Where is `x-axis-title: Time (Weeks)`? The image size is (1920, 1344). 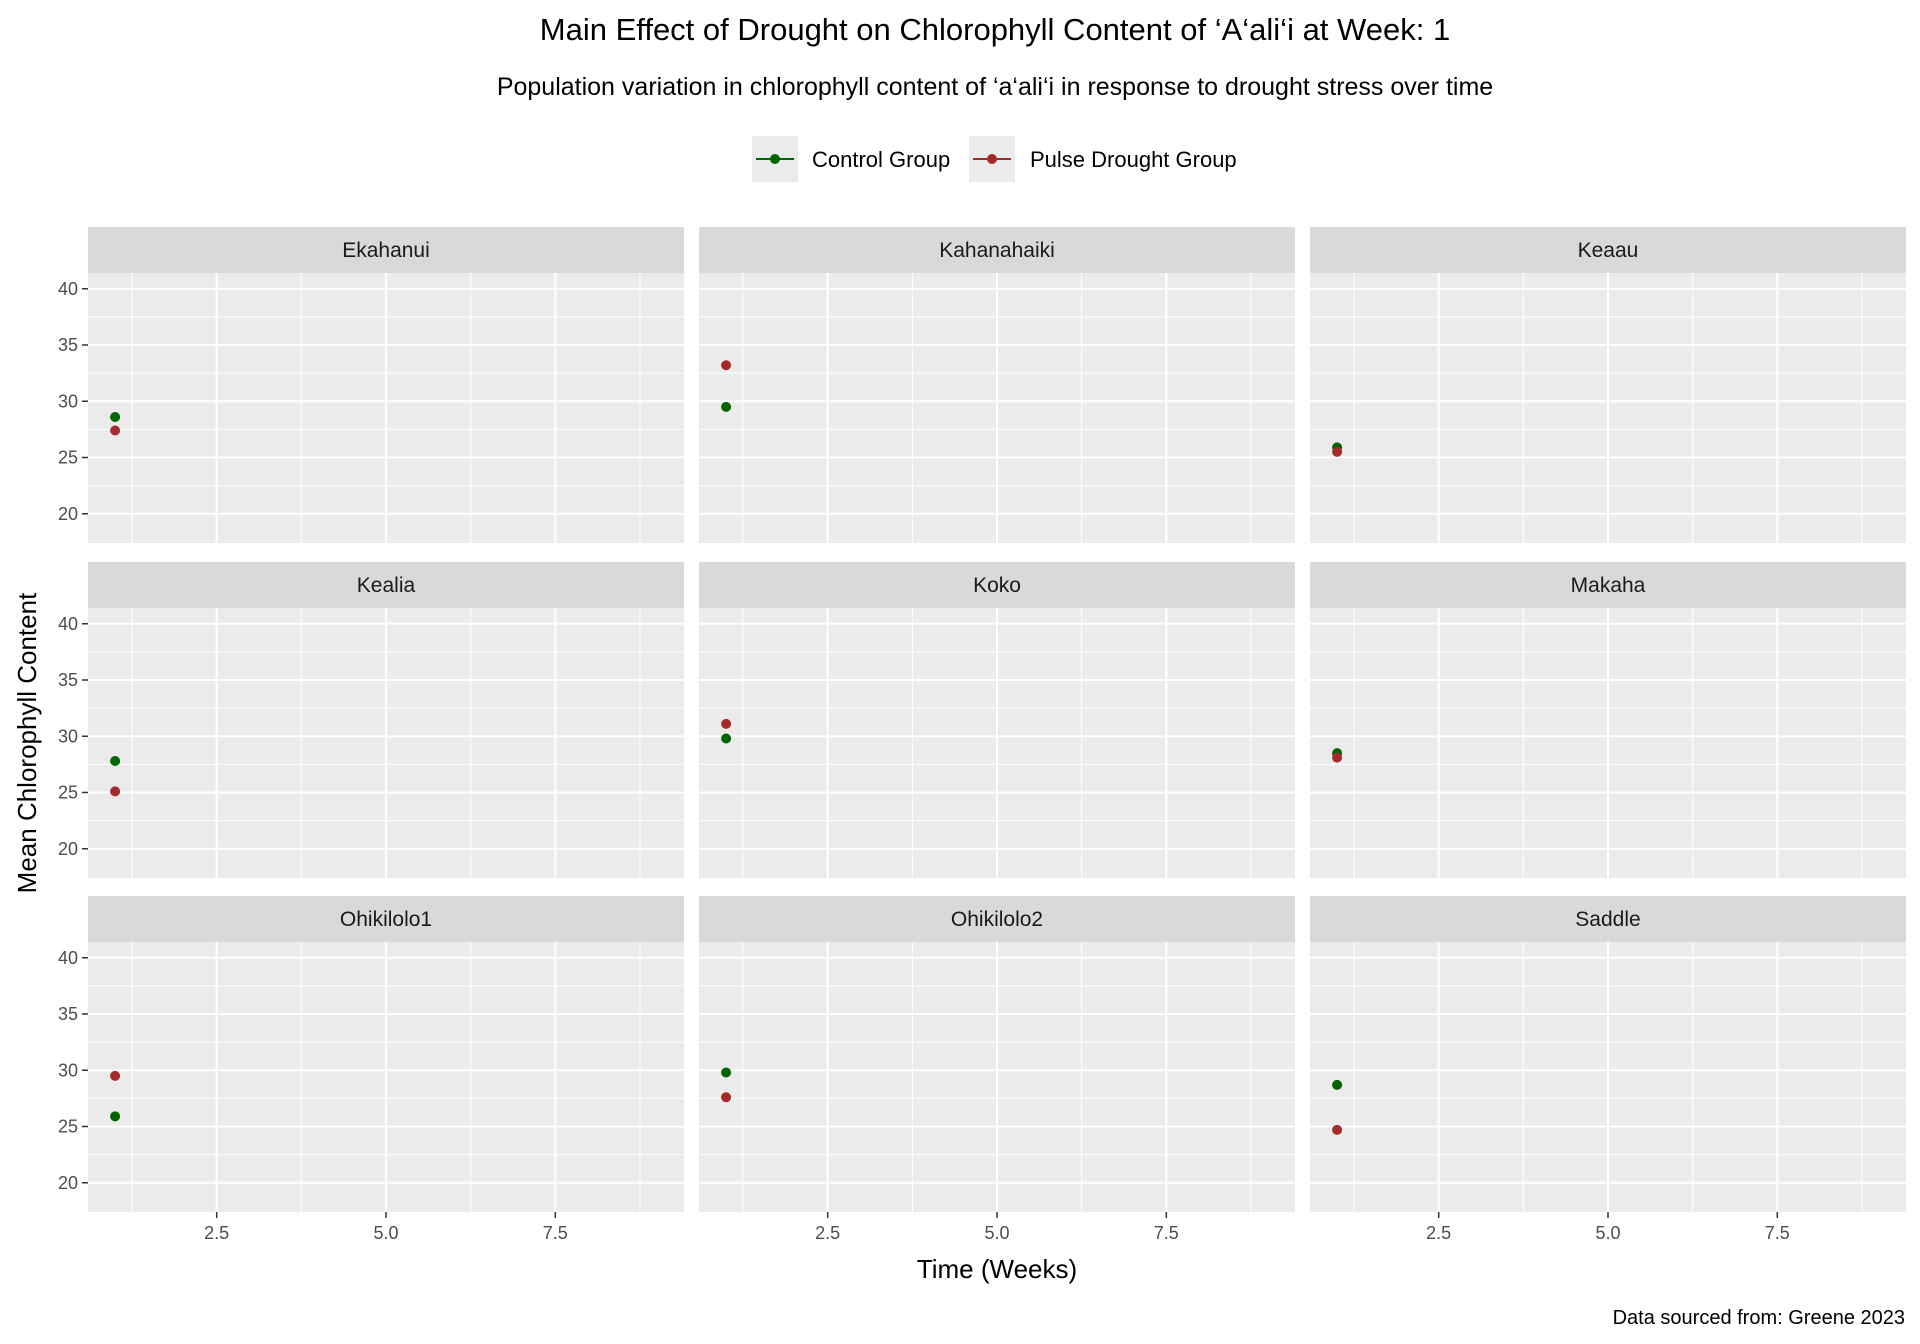
x-axis-title: Time (Weeks) is located at coordinates (997, 1269).